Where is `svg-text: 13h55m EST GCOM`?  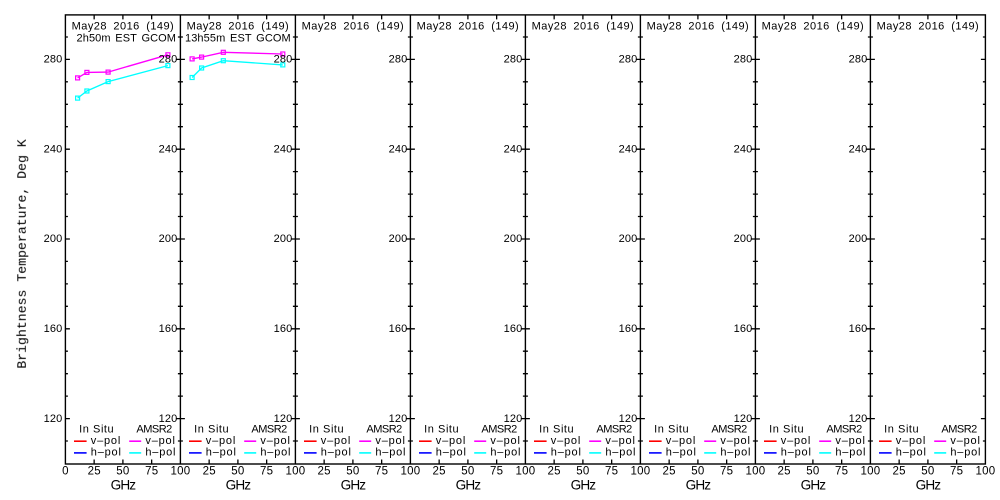
svg-text: 13h55m EST GCOM is located at coordinates (238, 39).